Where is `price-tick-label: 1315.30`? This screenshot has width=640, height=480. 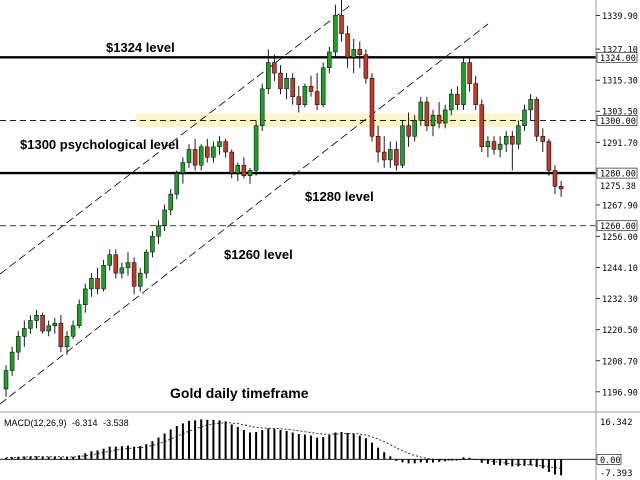
price-tick-label: 1315.30 is located at coordinates (620, 82).